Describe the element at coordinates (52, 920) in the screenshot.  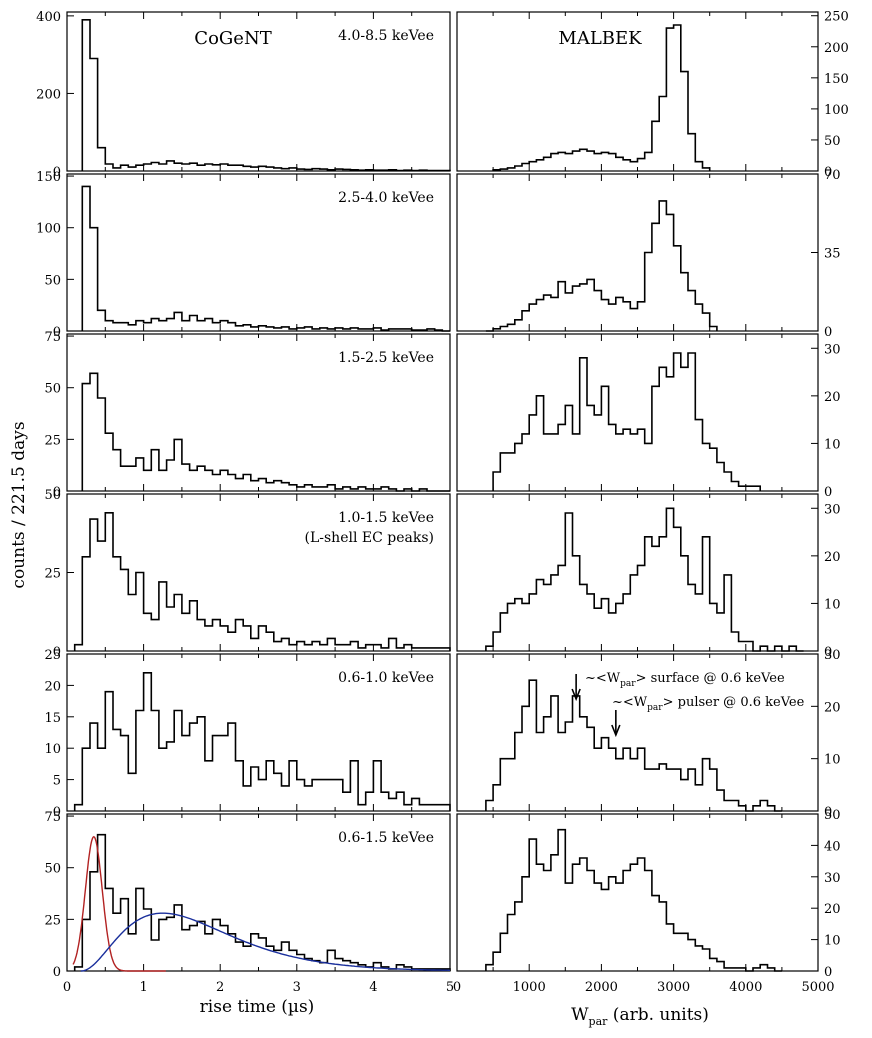
I see `cogent-panel-6-ytick-label: 25` at that location.